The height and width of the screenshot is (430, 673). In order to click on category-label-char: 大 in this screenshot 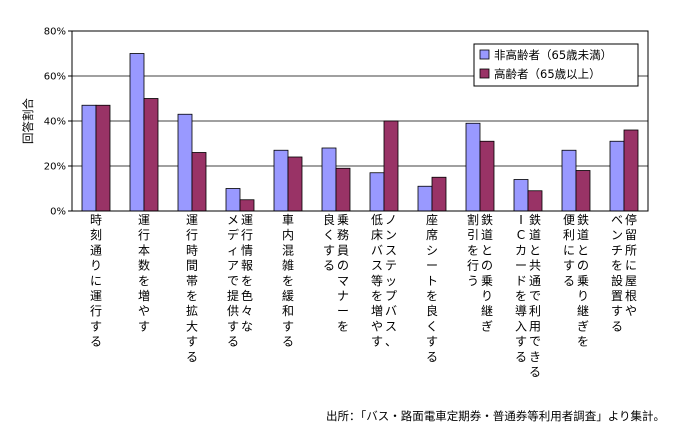, I will do `click(192, 326)`.